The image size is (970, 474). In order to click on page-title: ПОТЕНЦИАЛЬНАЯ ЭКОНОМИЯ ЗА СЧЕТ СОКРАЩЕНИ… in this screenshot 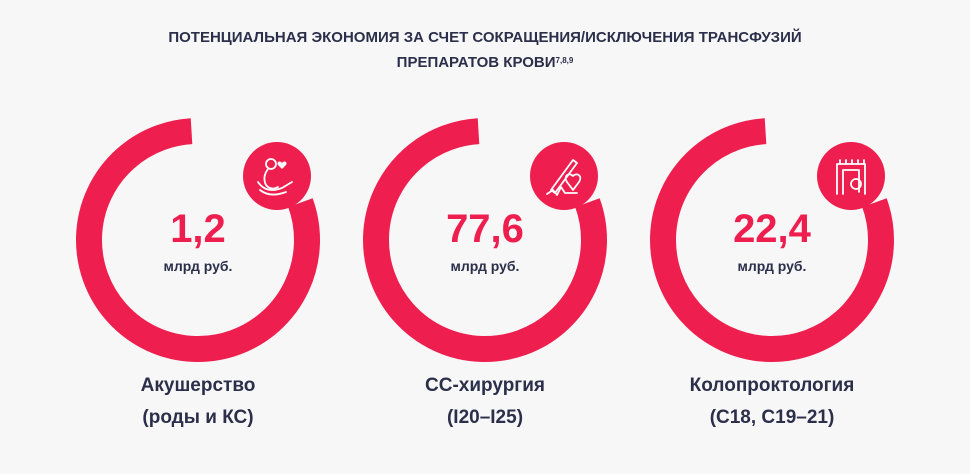, I will do `click(485, 50)`.